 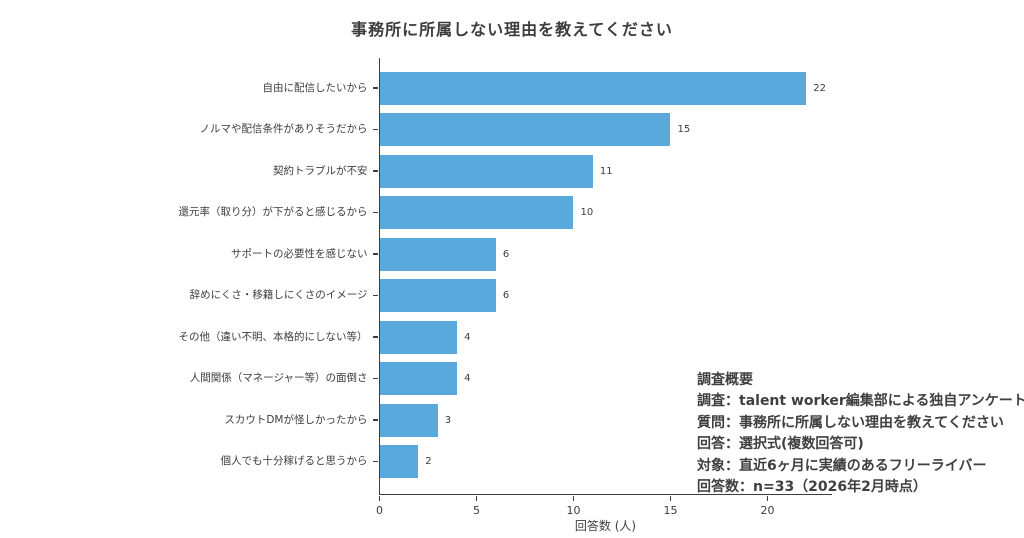 What do you see at coordinates (528, 420) in the screenshot?
I see `bar-row: スカウトDMが怪しかったから 3` at bounding box center [528, 420].